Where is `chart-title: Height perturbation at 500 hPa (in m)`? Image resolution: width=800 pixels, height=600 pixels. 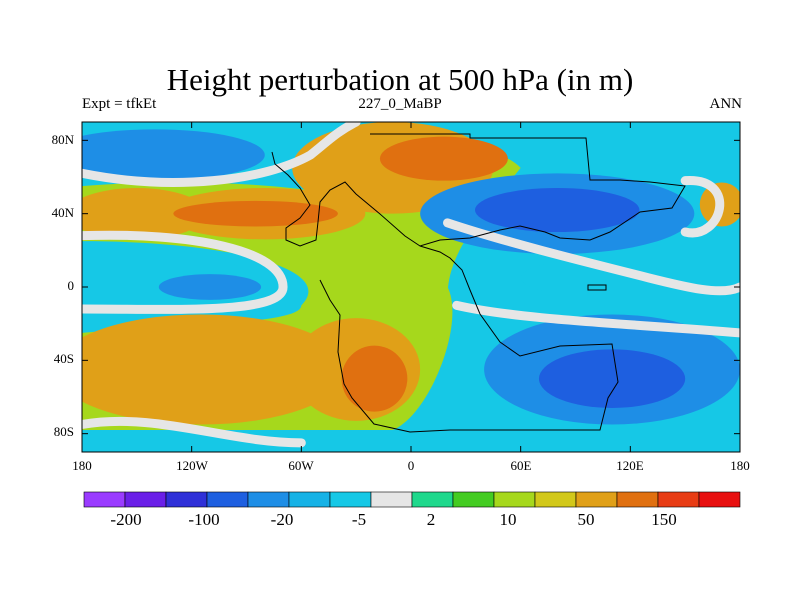 chart-title: Height perturbation at 500 hPa (in m) is located at coordinates (400, 79).